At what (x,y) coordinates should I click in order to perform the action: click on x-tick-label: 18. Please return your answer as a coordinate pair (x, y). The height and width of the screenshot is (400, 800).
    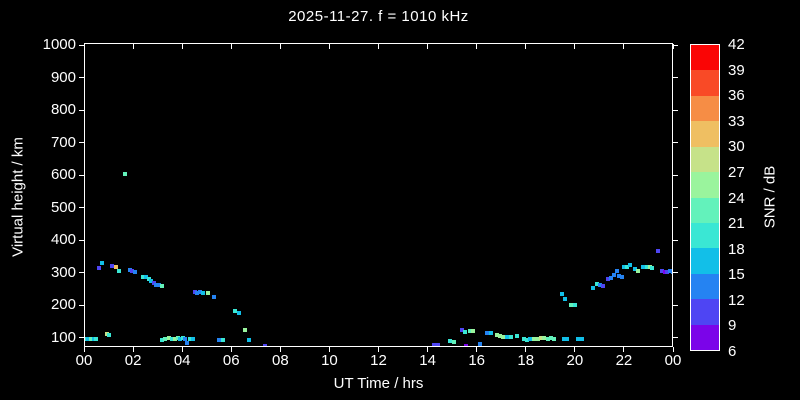
    Looking at the image, I should click on (526, 360).